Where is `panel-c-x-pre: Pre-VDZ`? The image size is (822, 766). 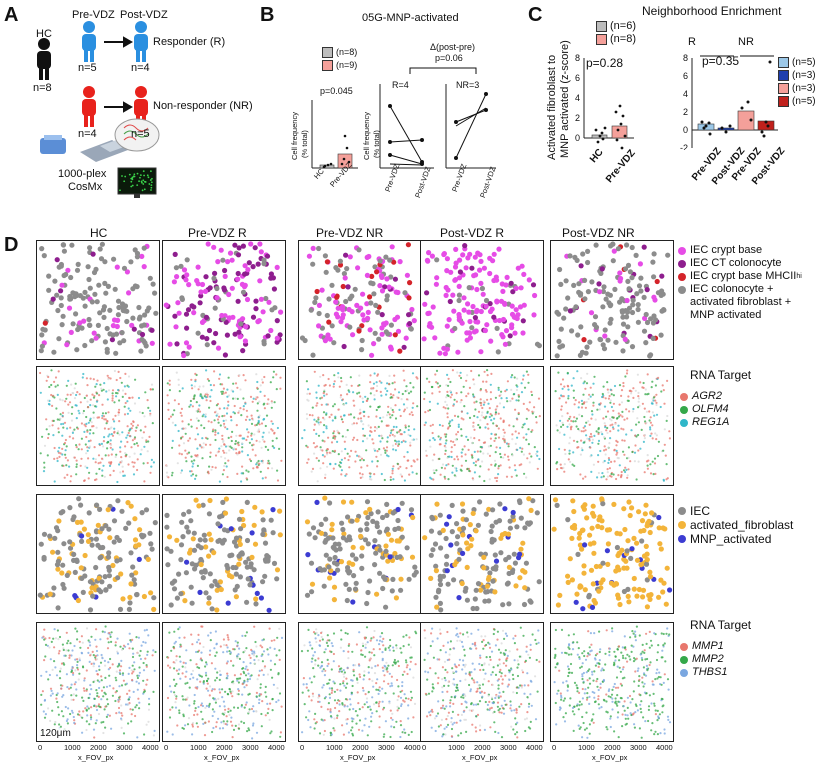 panel-c-x-pre: Pre-VDZ is located at coordinates (621, 166).